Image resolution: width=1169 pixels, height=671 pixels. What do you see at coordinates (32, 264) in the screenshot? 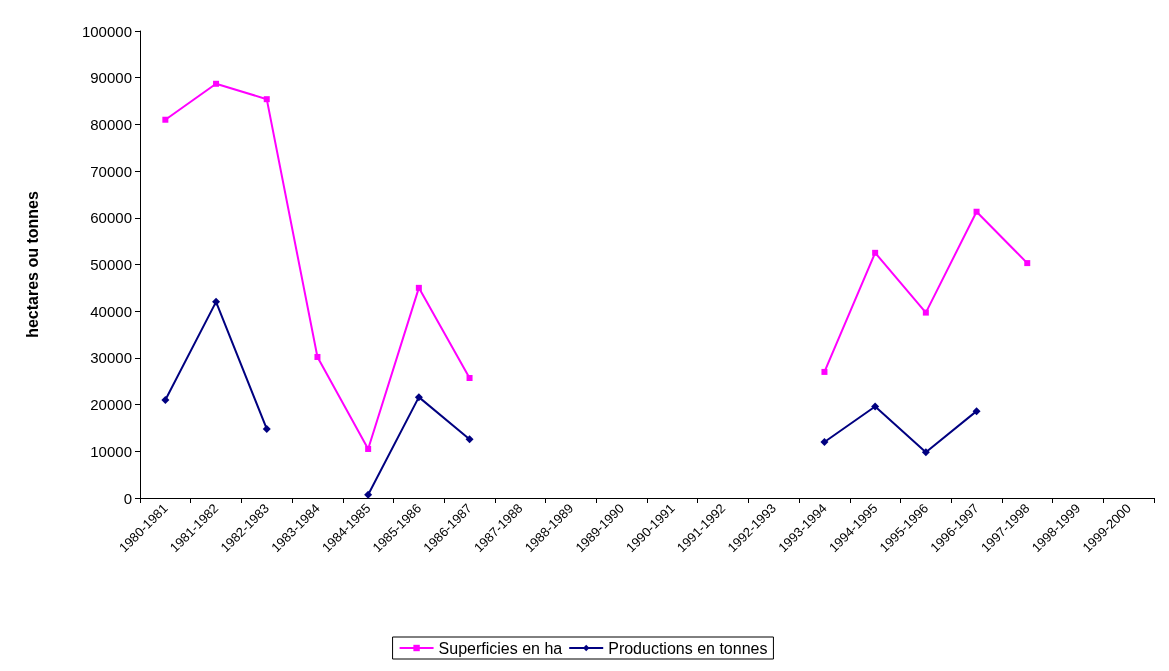
I see `y-axis-title: hectares ou tonnes` at bounding box center [32, 264].